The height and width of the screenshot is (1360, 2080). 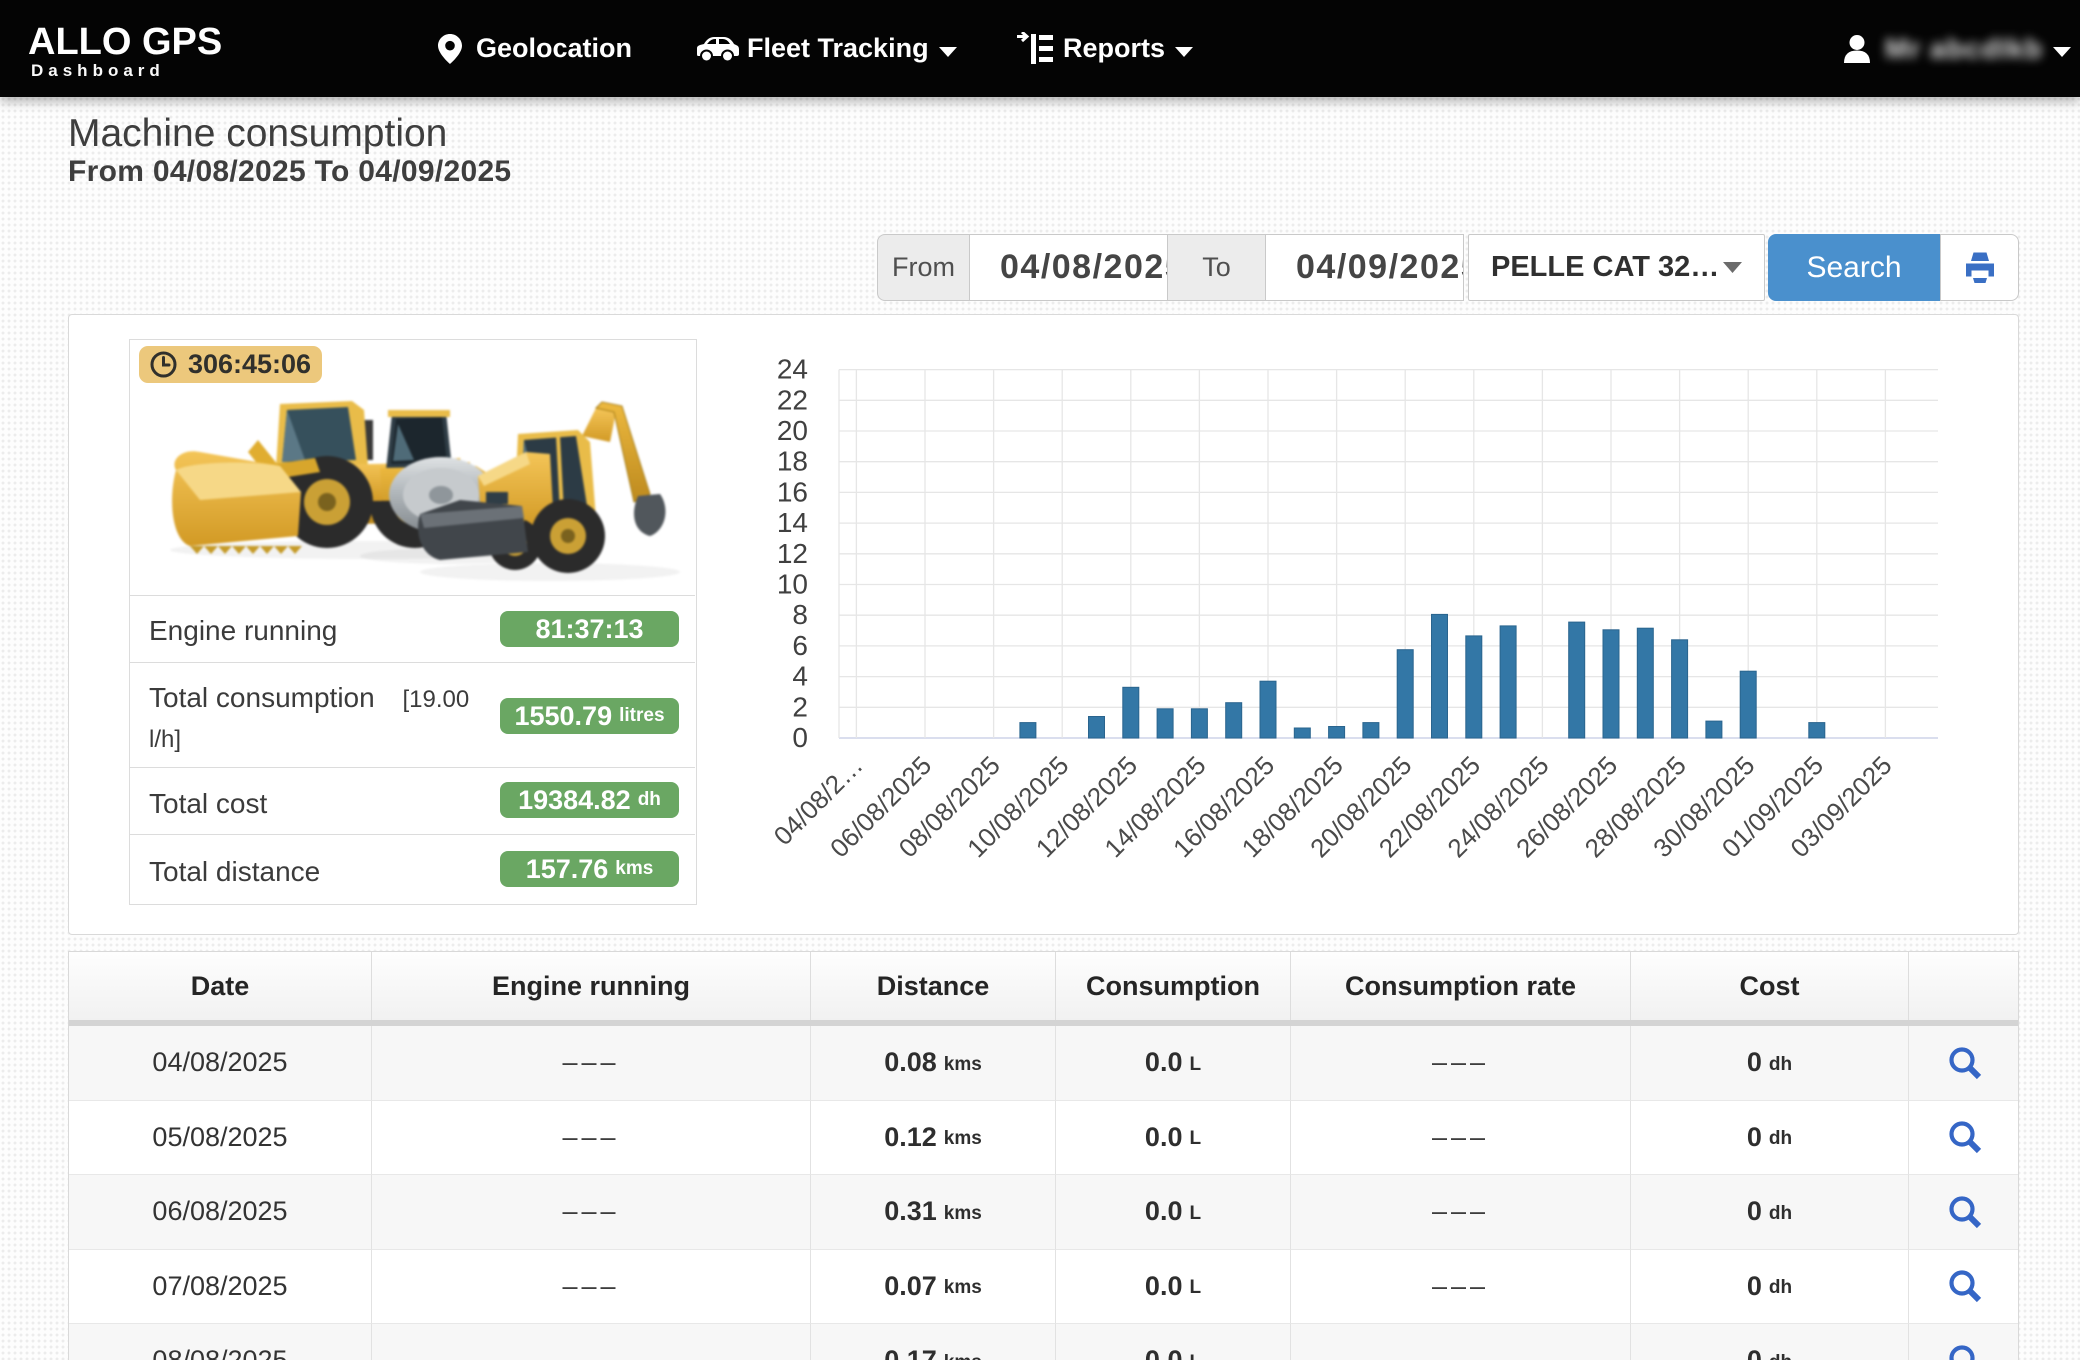 I want to click on svg-text: 18, so click(x=792, y=461).